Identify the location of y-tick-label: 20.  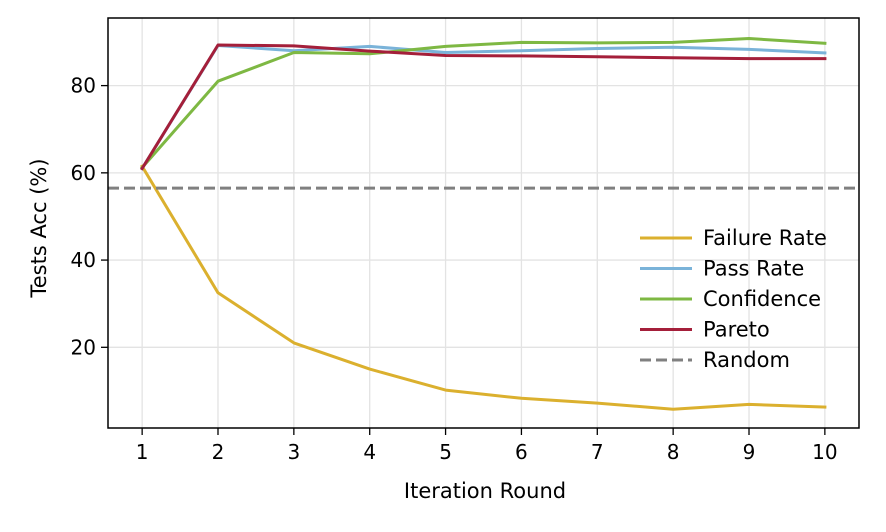
(83, 347).